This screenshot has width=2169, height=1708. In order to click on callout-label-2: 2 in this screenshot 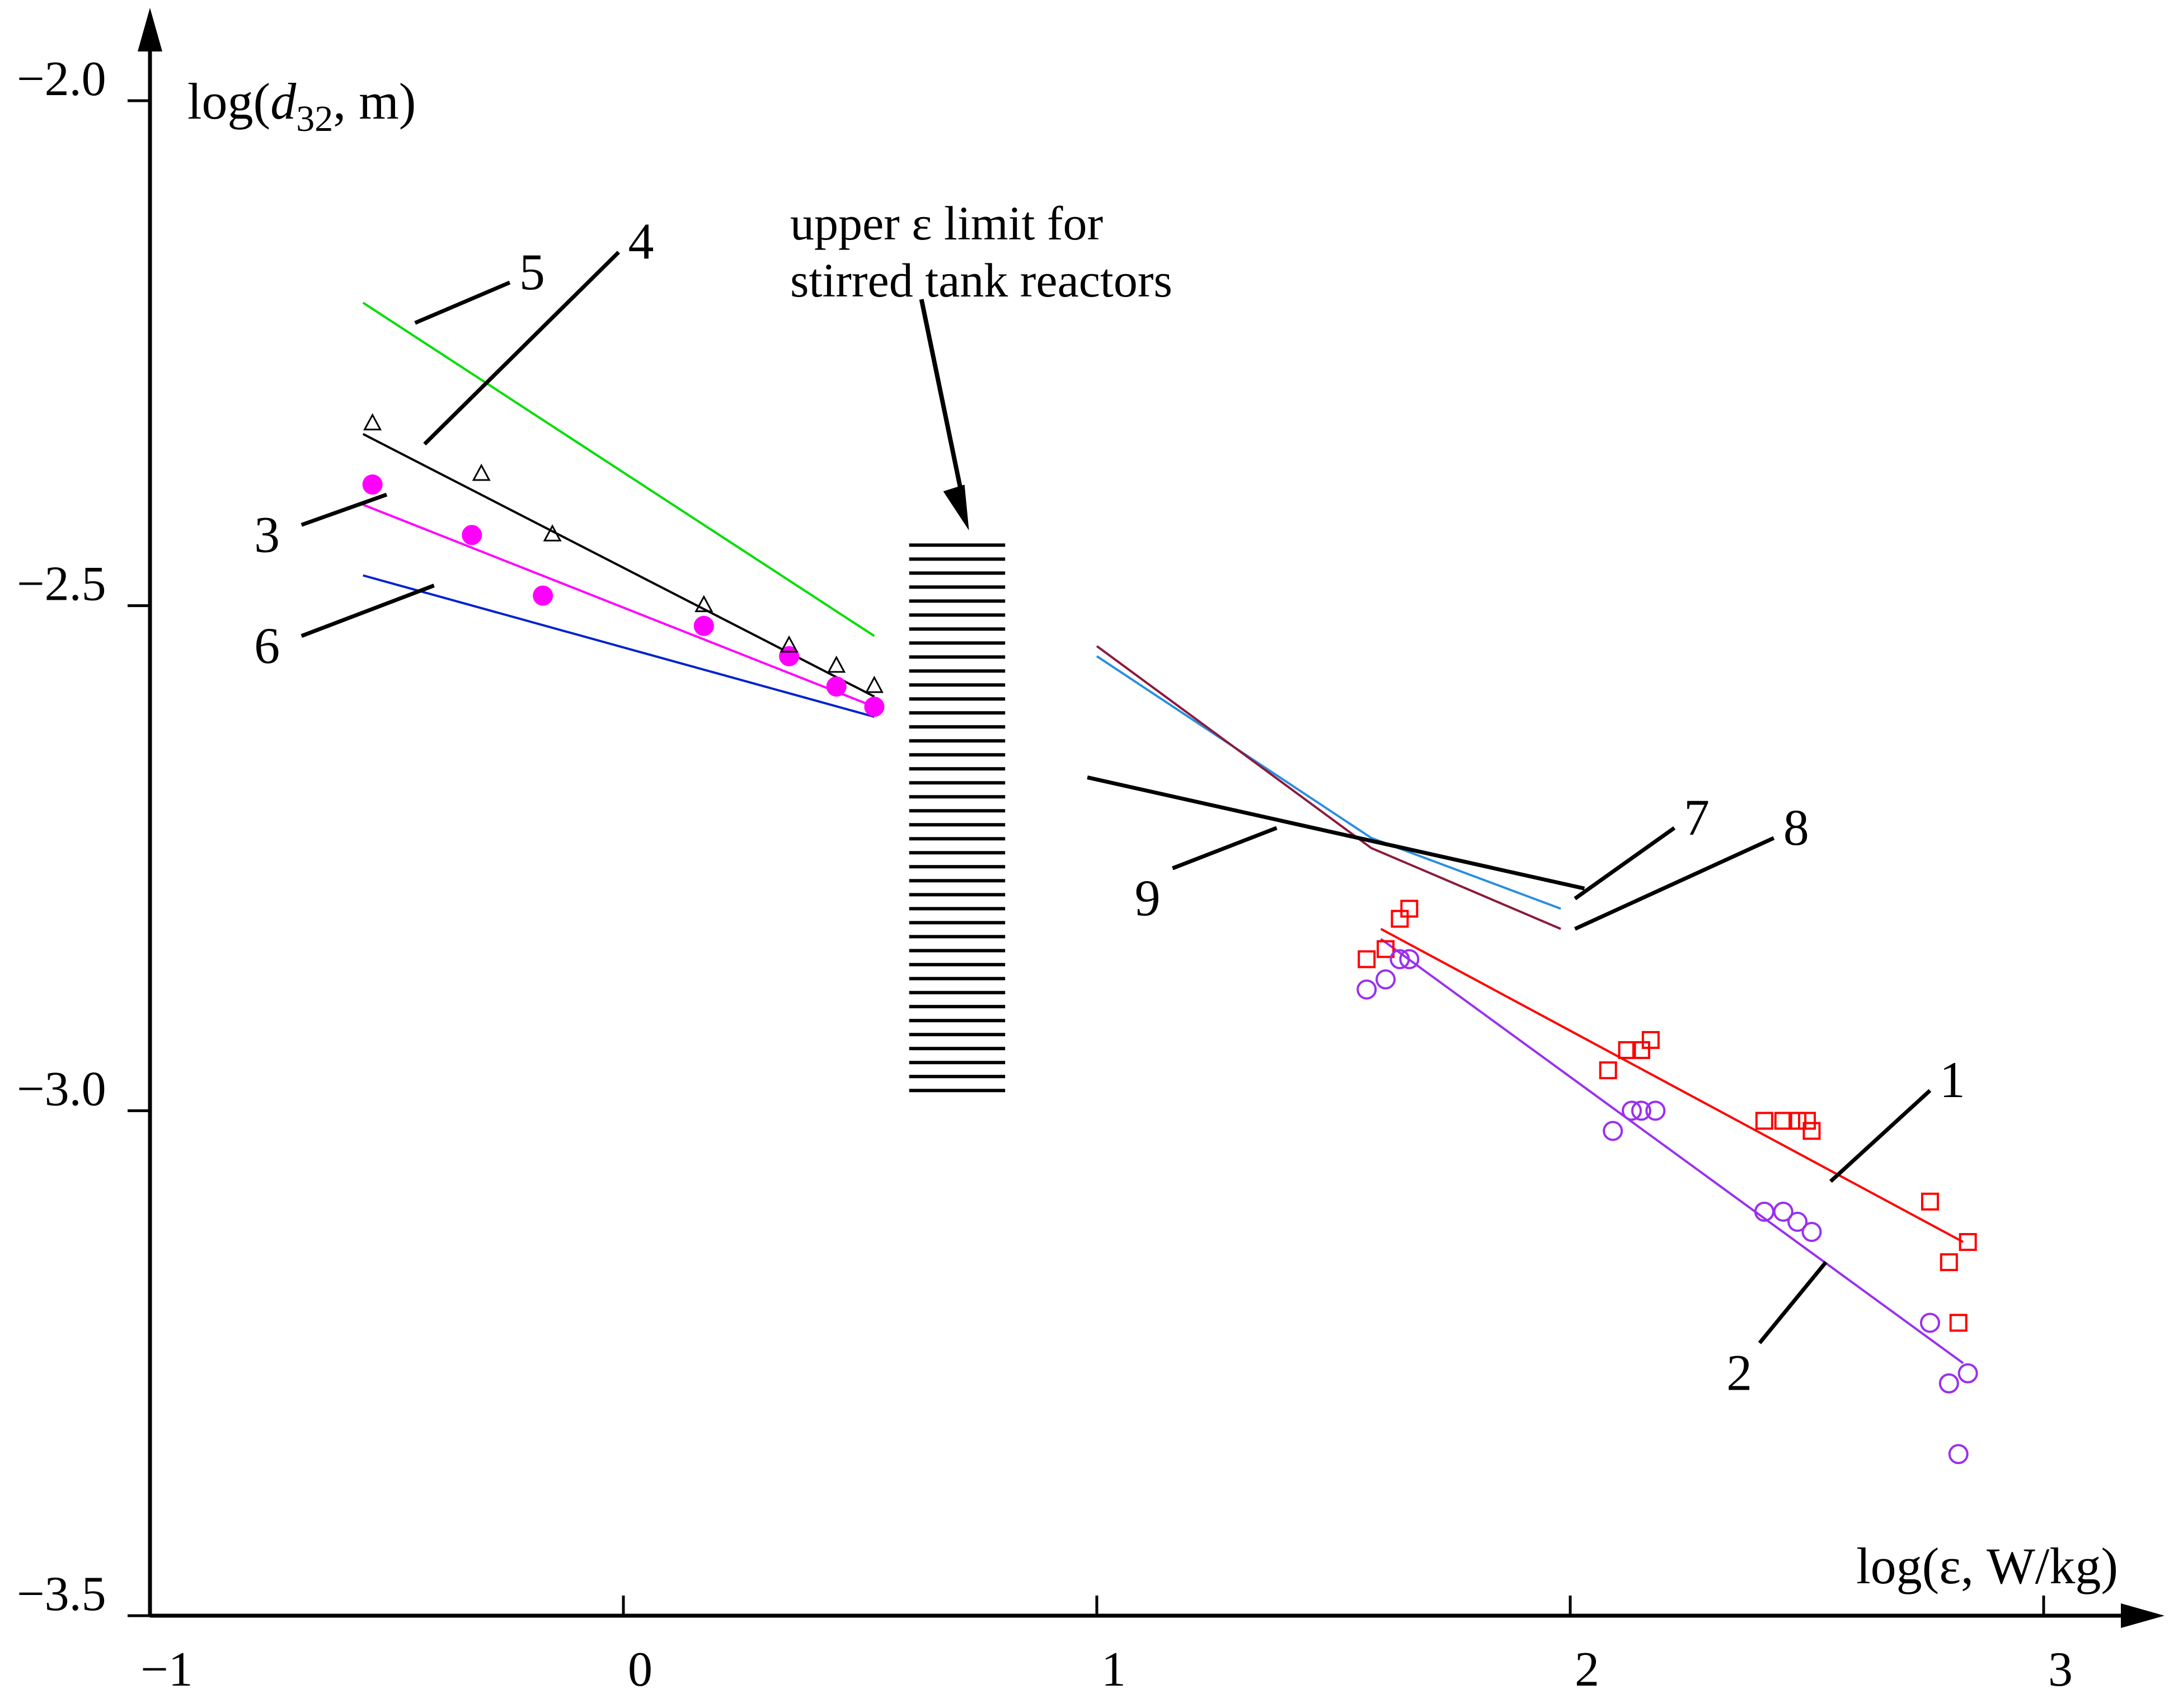, I will do `click(1739, 1372)`.